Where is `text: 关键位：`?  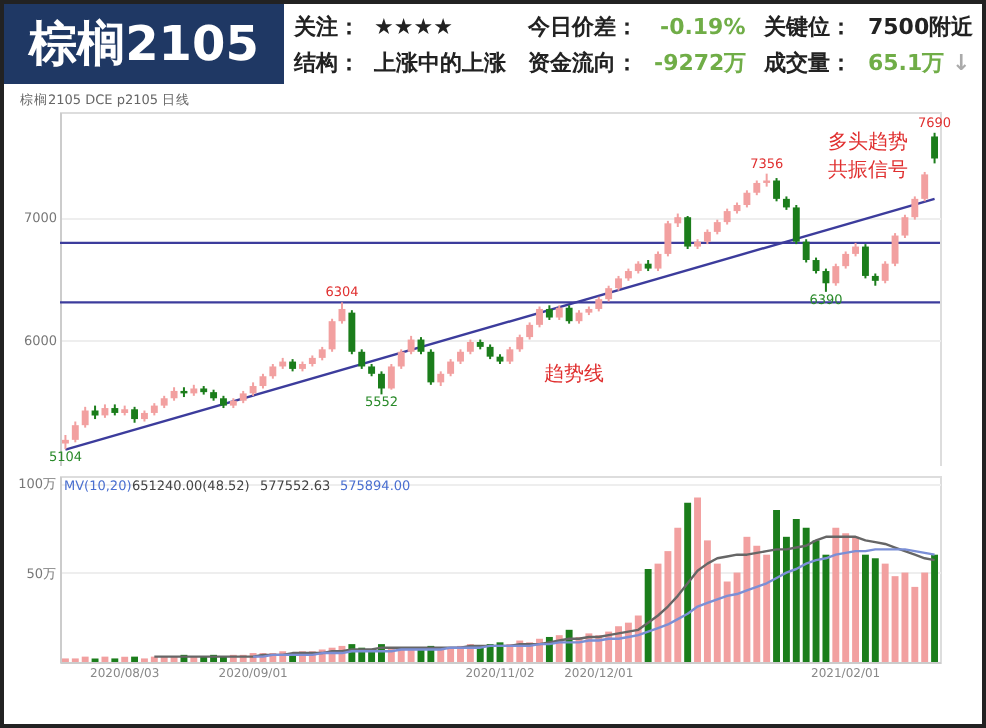 text: 关键位： is located at coordinates (808, 28).